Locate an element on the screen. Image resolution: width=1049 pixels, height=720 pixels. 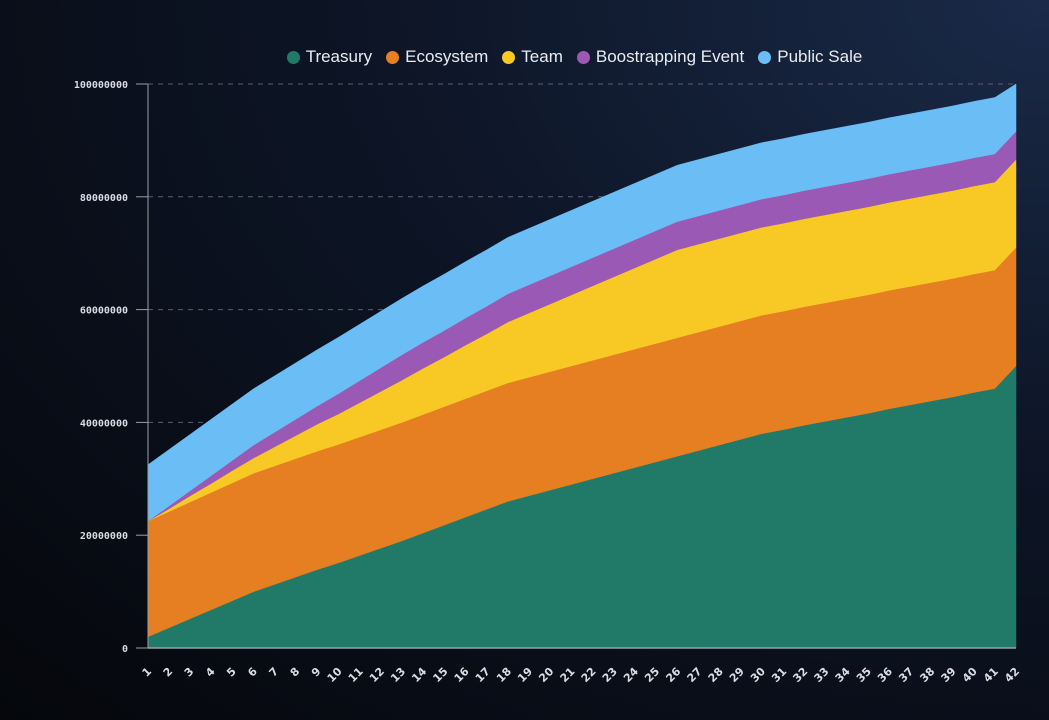
x-tick-label: 7 is located at coordinates (274, 672).